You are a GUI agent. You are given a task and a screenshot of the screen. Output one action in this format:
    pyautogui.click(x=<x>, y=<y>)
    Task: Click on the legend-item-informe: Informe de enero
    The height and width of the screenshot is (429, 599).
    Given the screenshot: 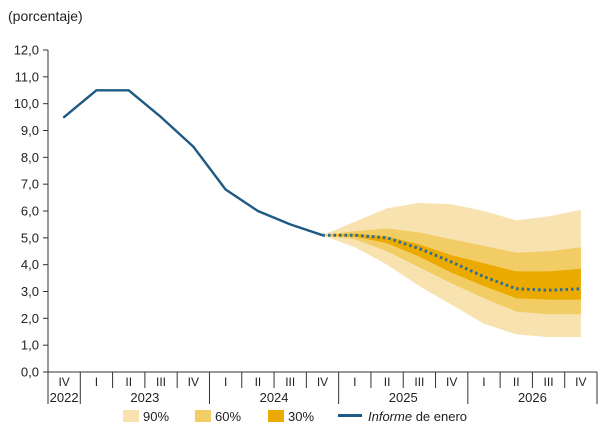 What is the action you would take?
    pyautogui.click(x=402, y=416)
    